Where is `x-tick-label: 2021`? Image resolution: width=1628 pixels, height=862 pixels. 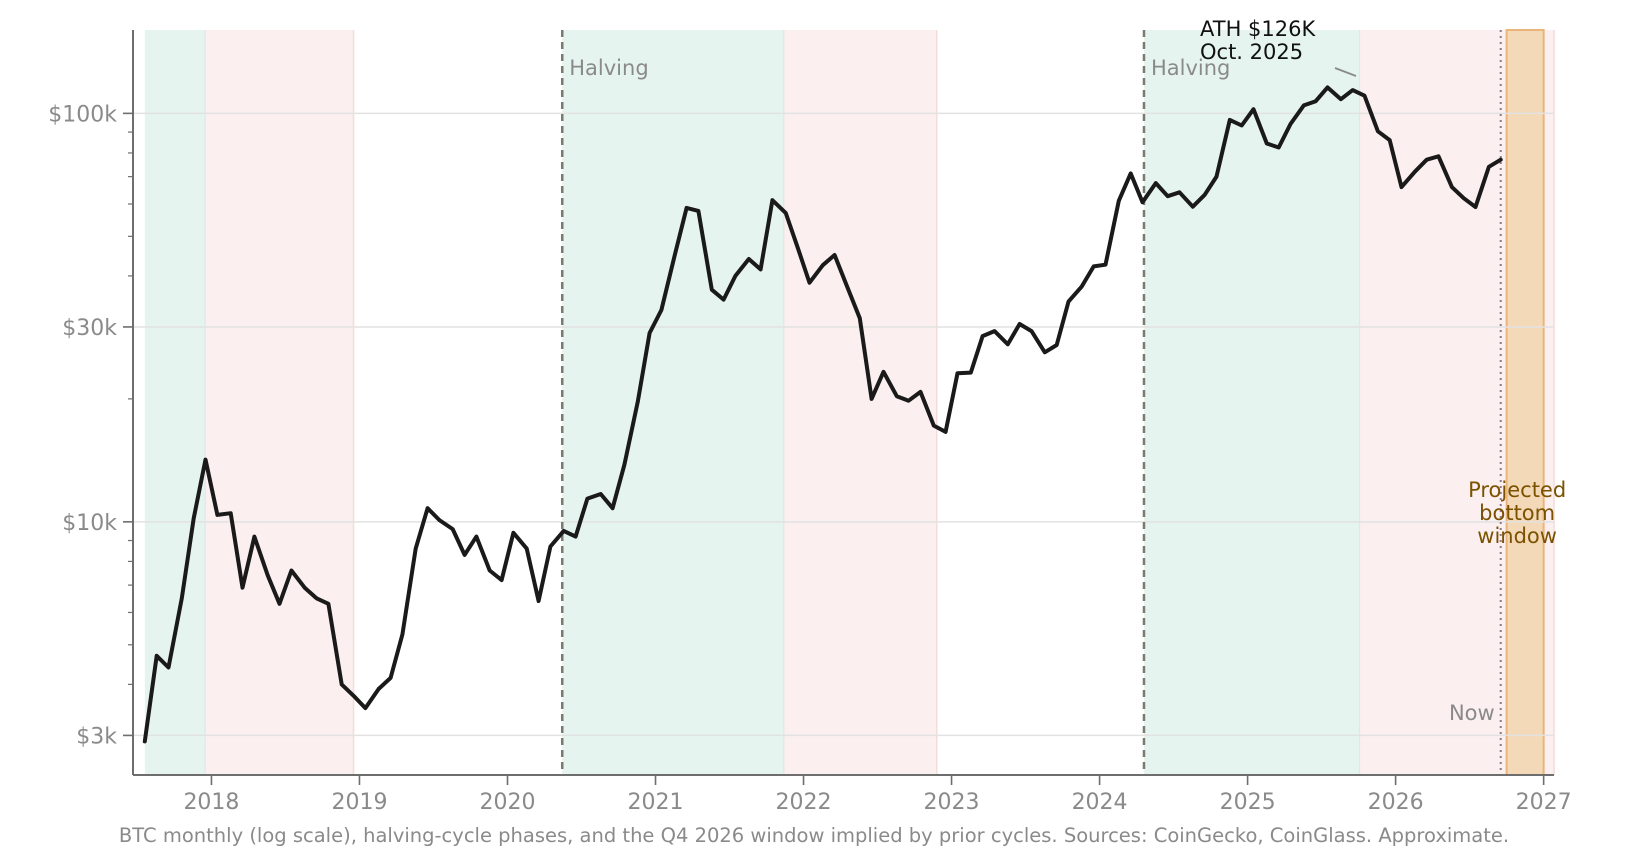 x-tick-label: 2021 is located at coordinates (656, 802).